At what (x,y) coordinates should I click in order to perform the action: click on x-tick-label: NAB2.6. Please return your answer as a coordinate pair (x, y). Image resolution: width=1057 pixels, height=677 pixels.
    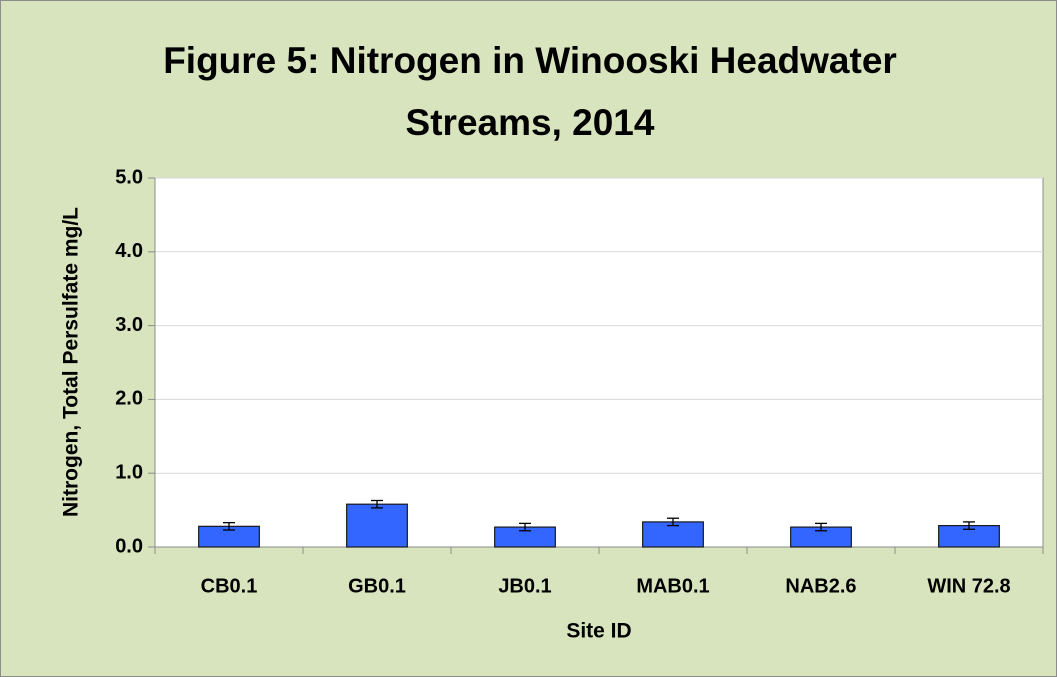
    Looking at the image, I should click on (820, 586).